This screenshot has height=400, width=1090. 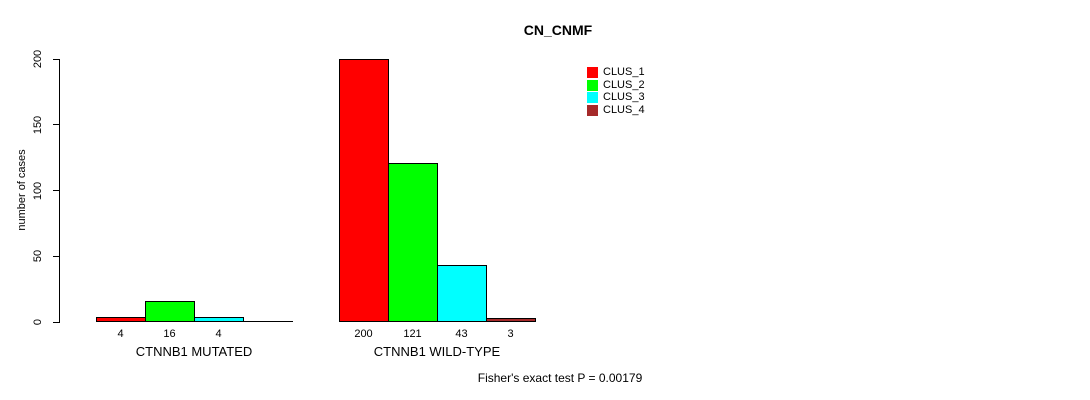 I want to click on legend-item: CLUS_3, so click(x=616, y=97).